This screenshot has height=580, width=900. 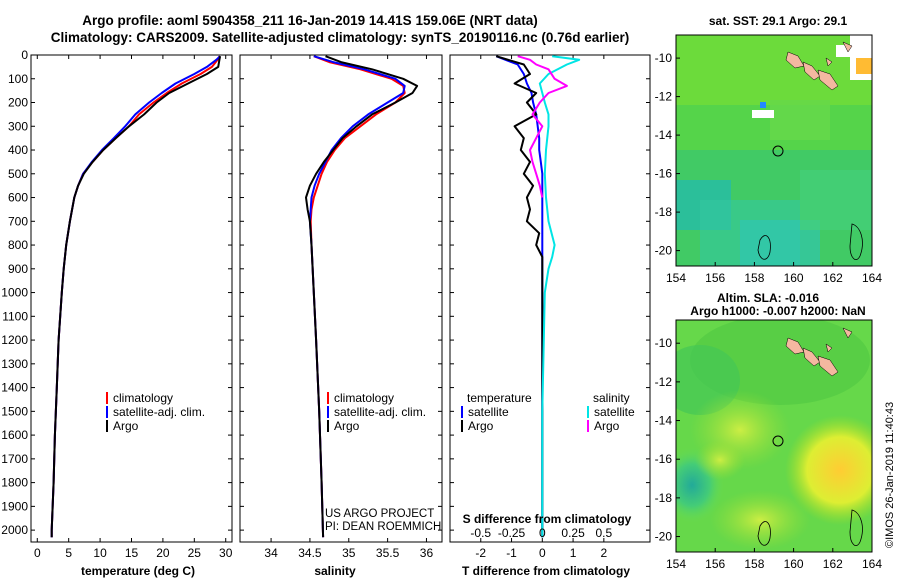 What do you see at coordinates (664, 537) in the screenshot?
I see `map-y-tick-label: -20` at bounding box center [664, 537].